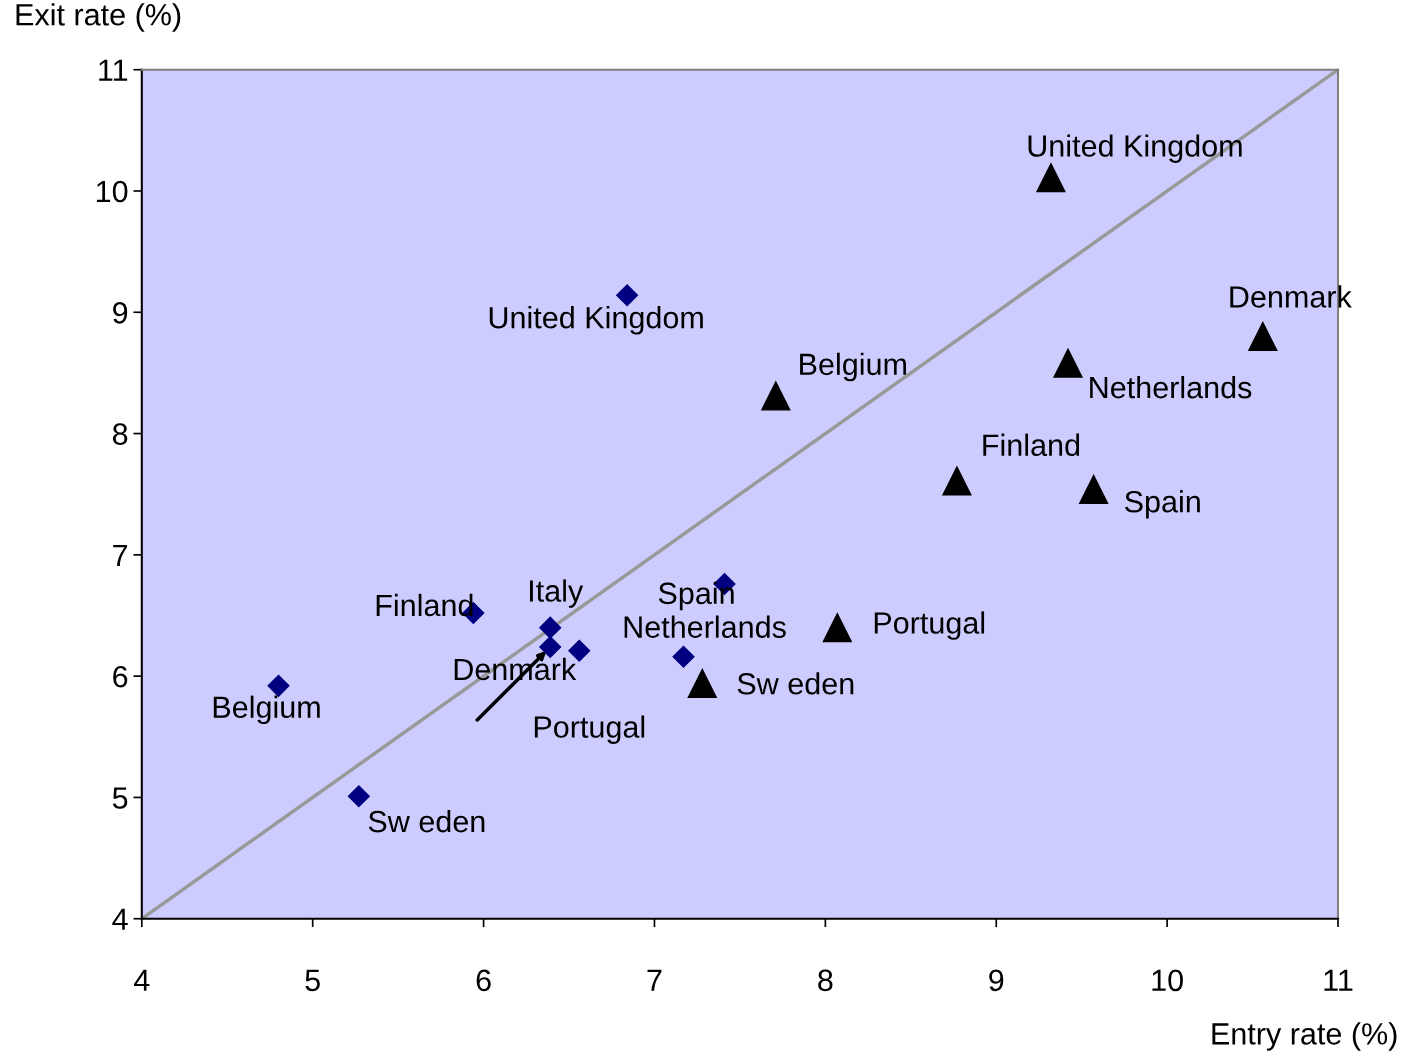 The height and width of the screenshot is (1056, 1404). Describe the element at coordinates (120, 676) in the screenshot. I see `y-tick-label: 6` at that location.